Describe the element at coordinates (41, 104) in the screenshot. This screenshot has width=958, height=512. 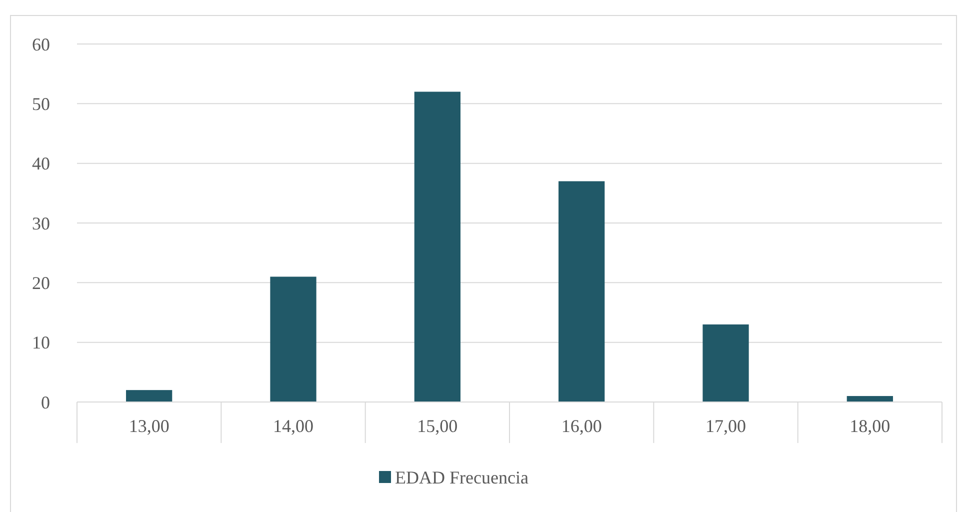
I see `y-tick-label: 50` at that location.